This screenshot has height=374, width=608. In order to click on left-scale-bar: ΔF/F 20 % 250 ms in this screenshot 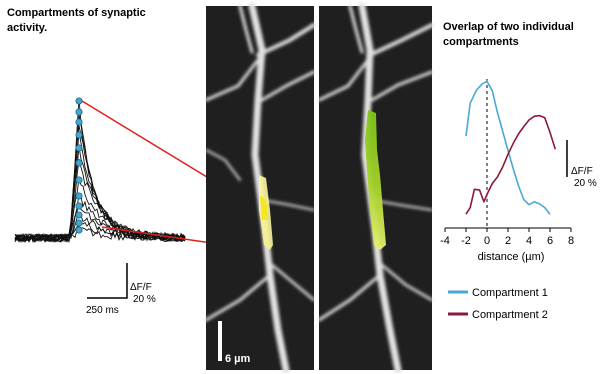, I will do `click(121, 289)`.